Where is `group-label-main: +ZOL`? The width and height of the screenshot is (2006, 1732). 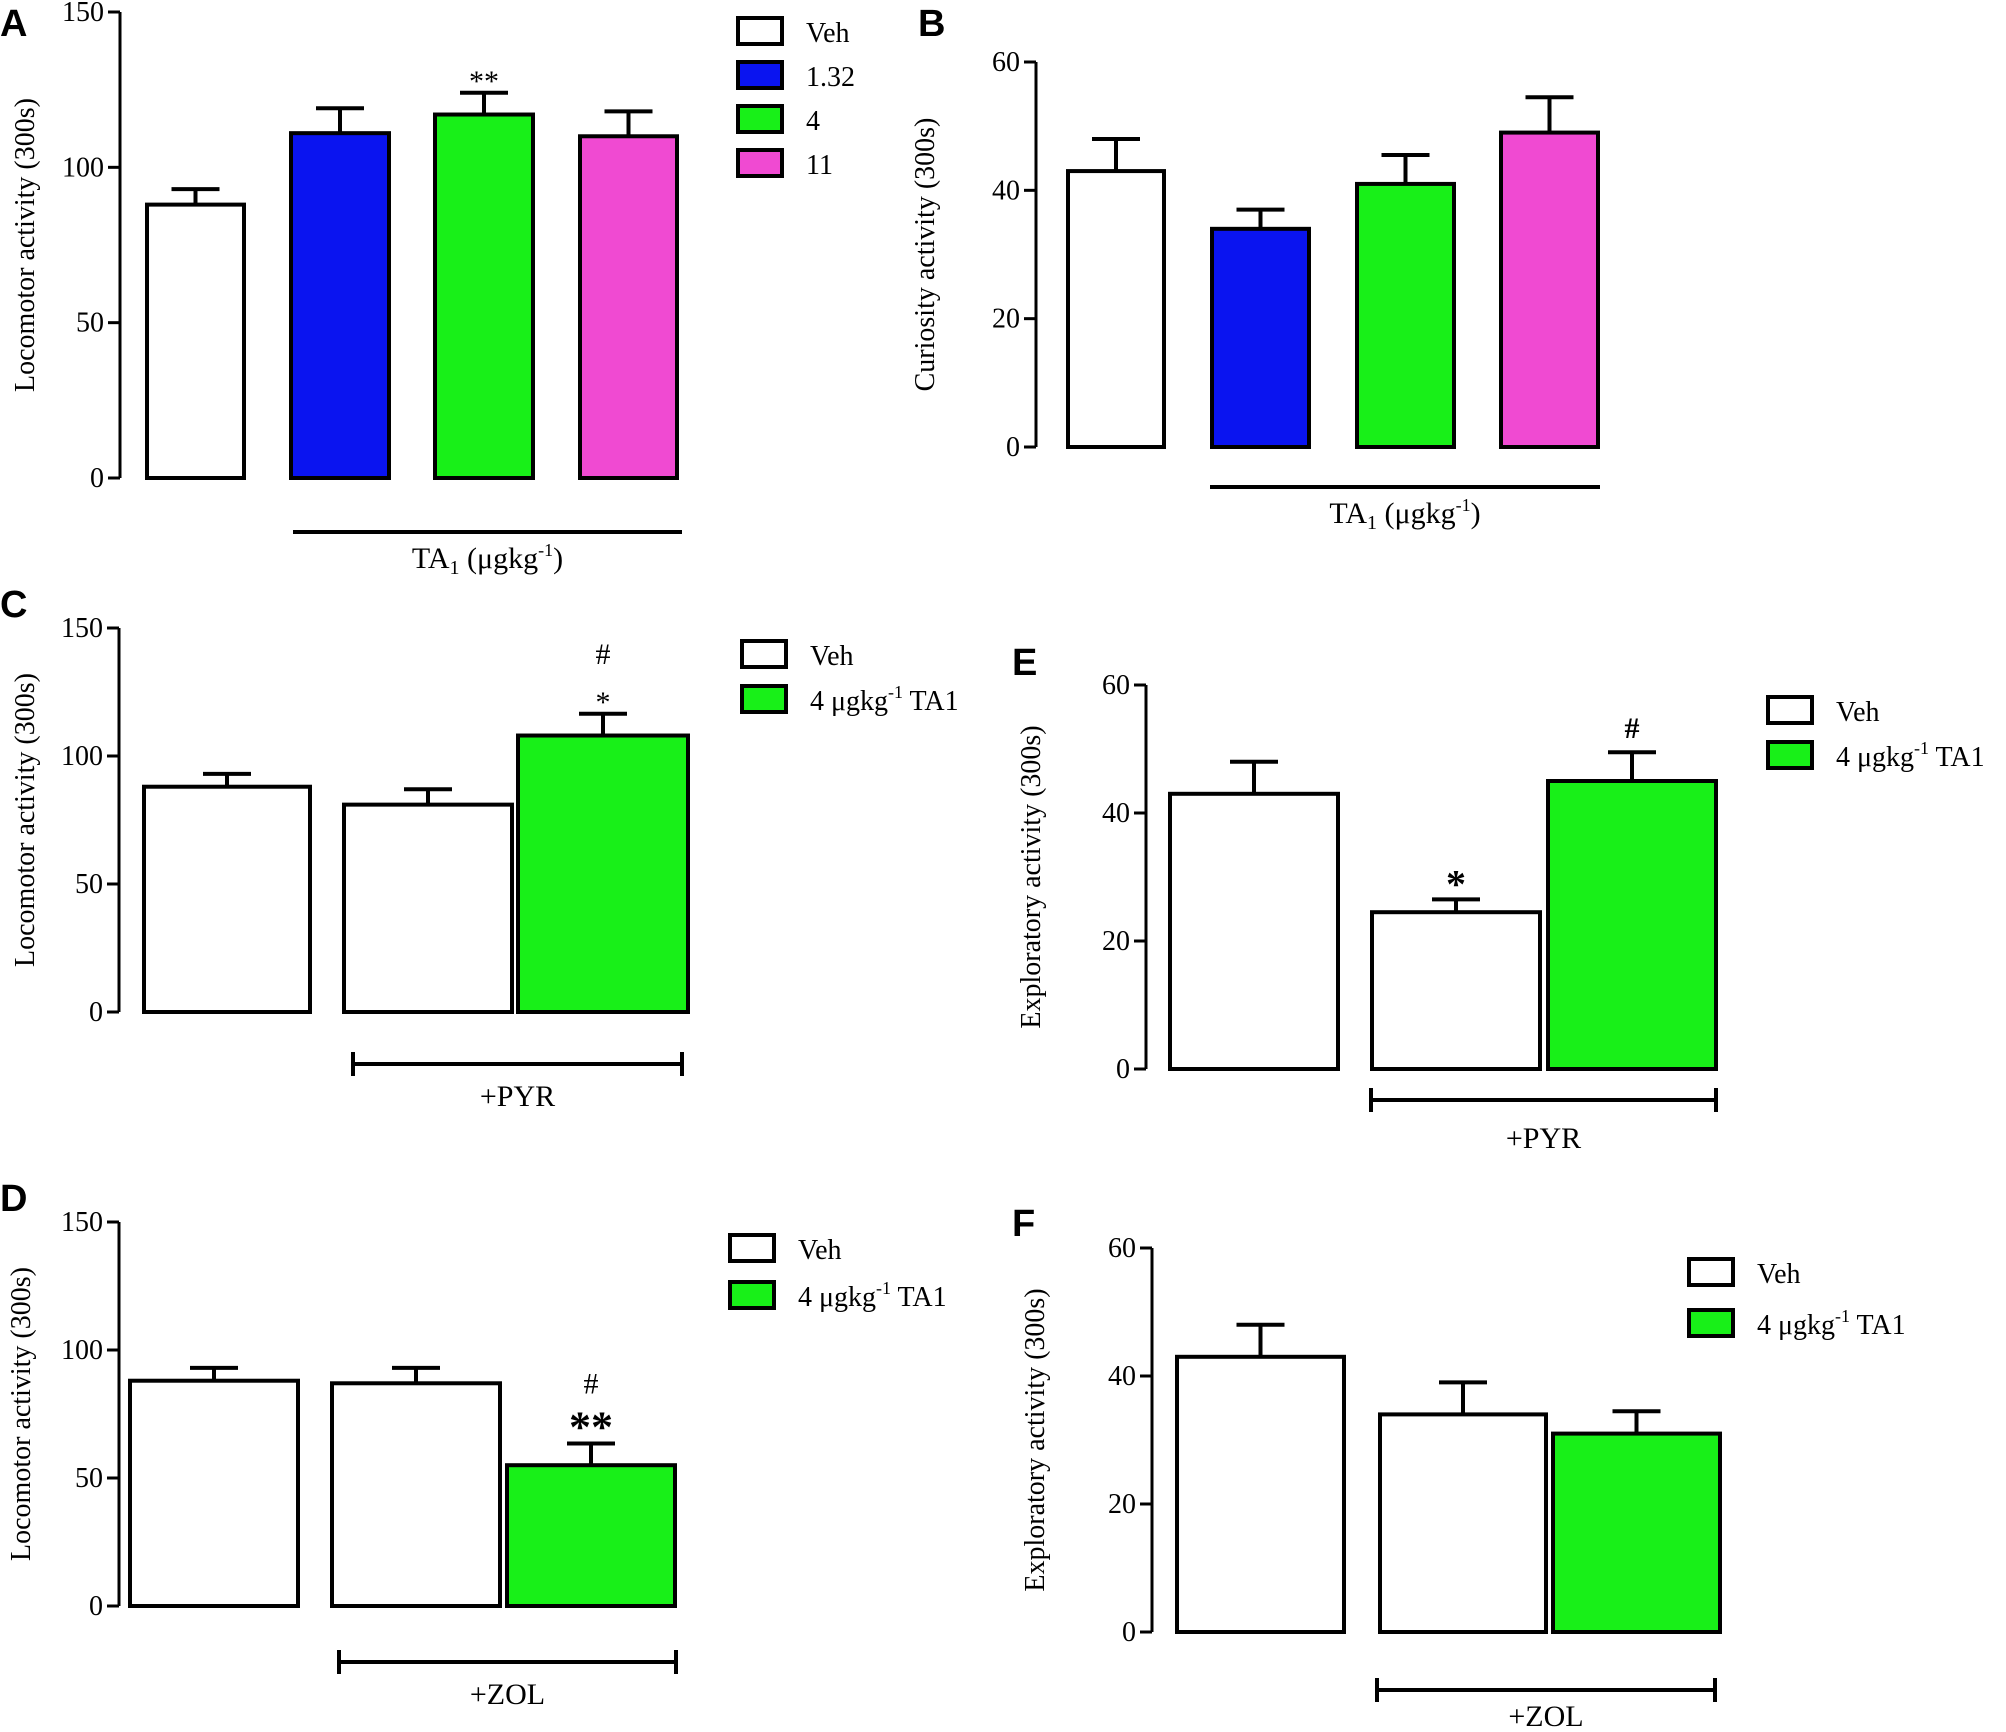 group-label-main: +ZOL is located at coordinates (1545, 1716).